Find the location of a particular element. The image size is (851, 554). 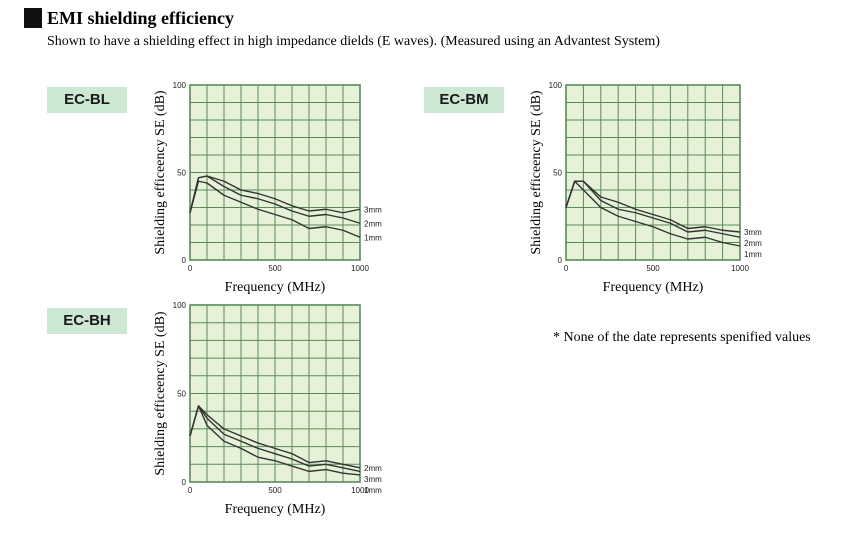

series-line-3mm is located at coordinates (275, 439).